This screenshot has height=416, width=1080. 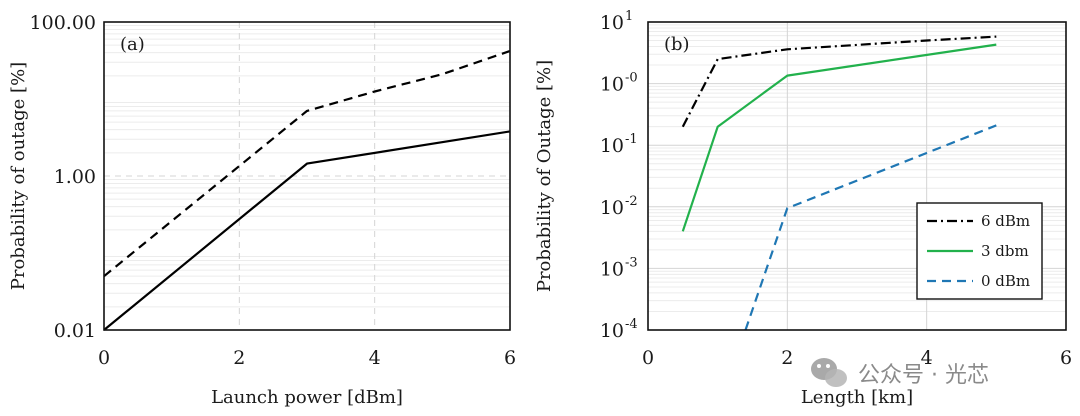 What do you see at coordinates (75, 177) in the screenshot?
I see `y-tick-label: 1.00` at bounding box center [75, 177].